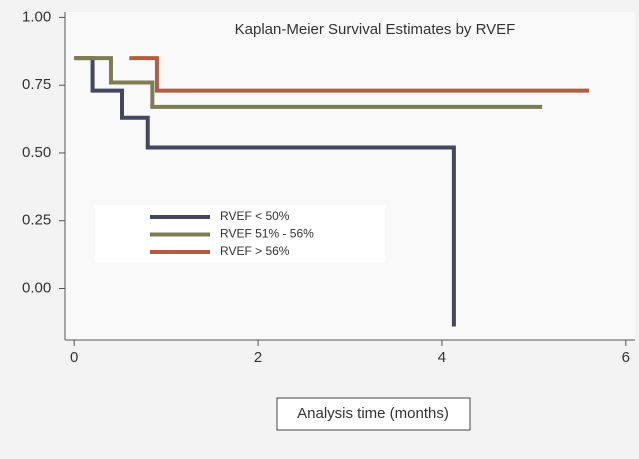 The image size is (639, 459). Describe the element at coordinates (626, 357) in the screenshot. I see `x-tick-label: 6` at that location.